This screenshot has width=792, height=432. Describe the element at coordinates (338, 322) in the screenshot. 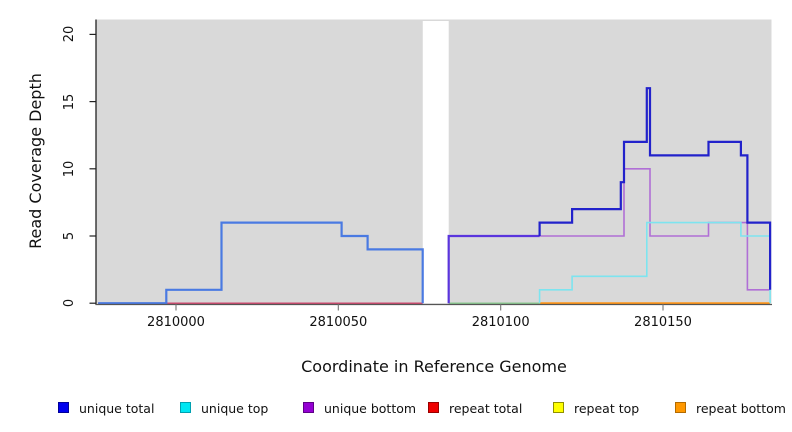

I see `x-tick-label-2810050: 2810050` at that location.